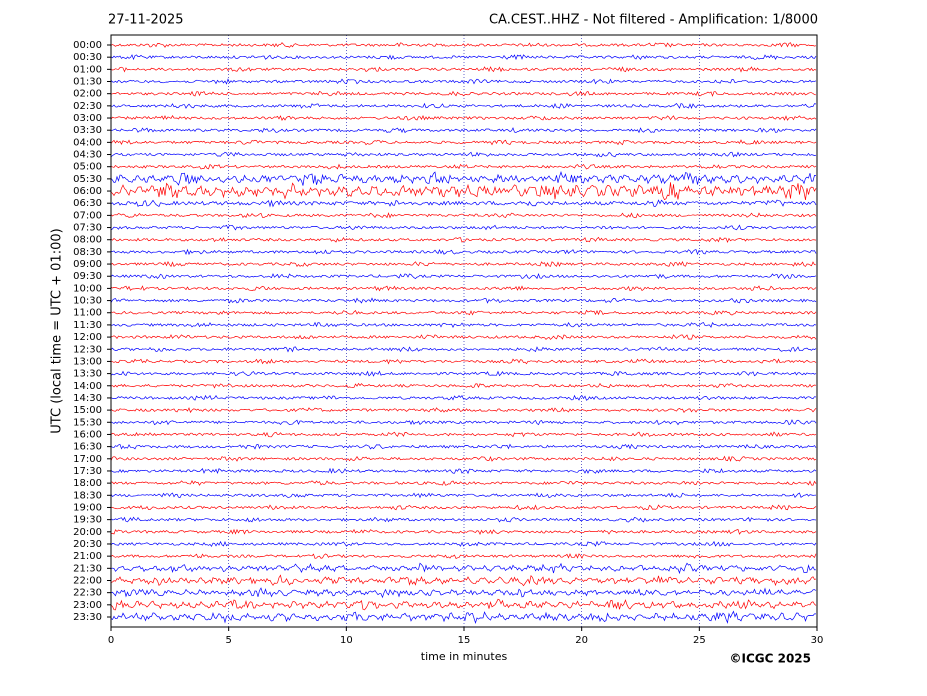  What do you see at coordinates (87, 398) in the screenshot?
I see `y-tick-label: 14:30` at bounding box center [87, 398].